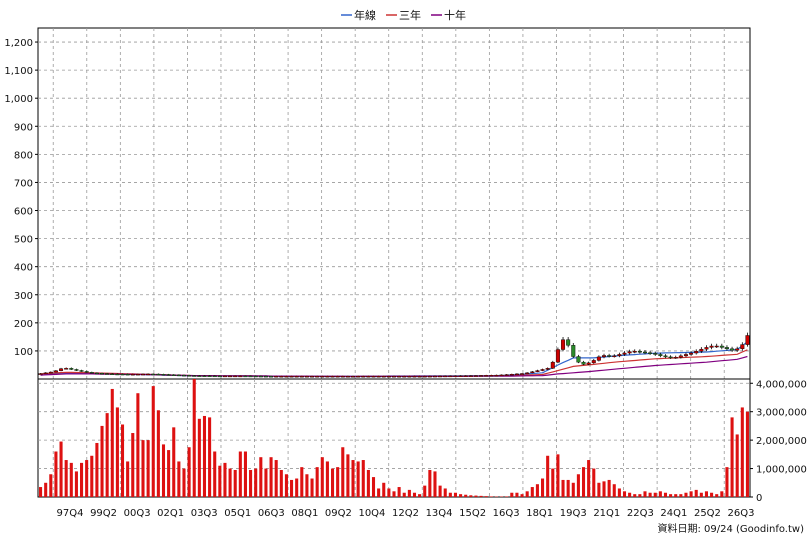 The width and height of the screenshot is (808, 540). I want to click on ma-line-annual, so click(394, 359).